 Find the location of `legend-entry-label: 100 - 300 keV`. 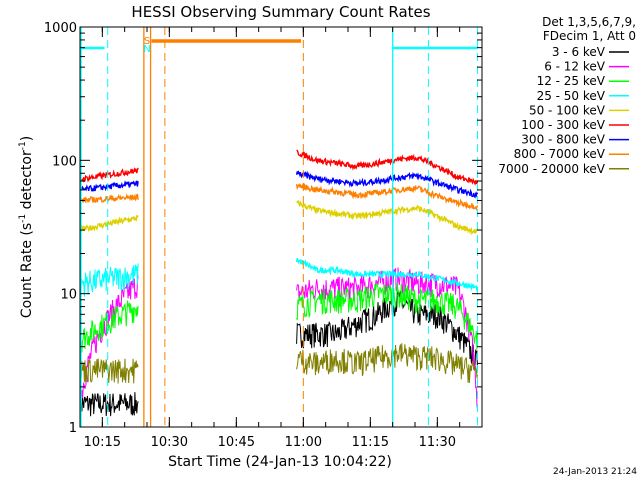

legend-entry-label: 100 - 300 keV is located at coordinates (563, 125).